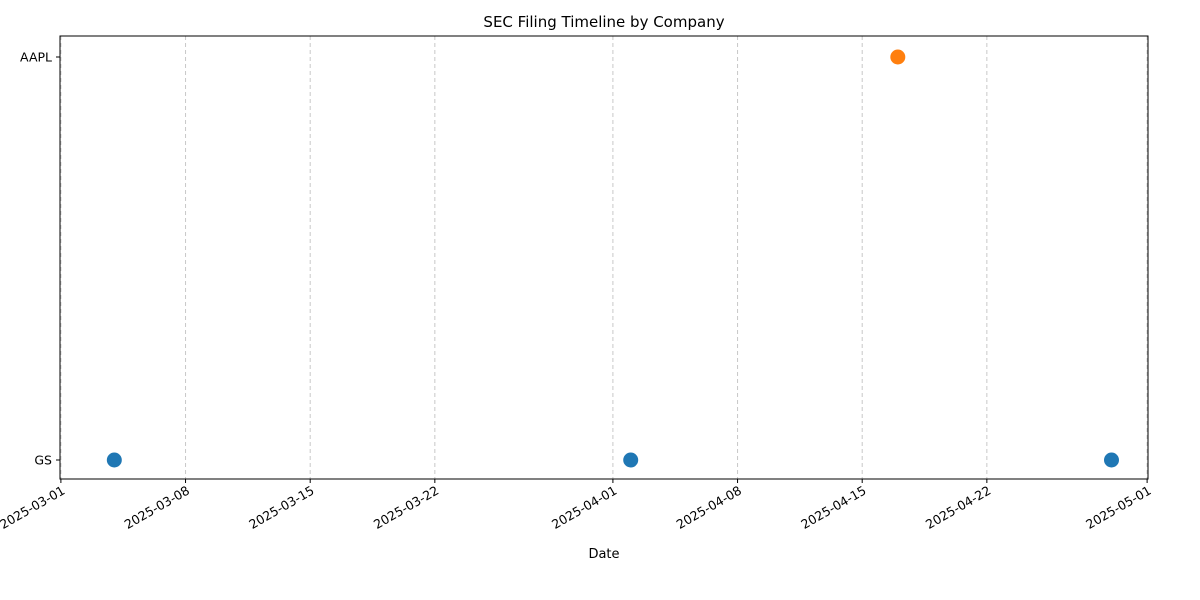 The width and height of the screenshot is (1200, 600). I want to click on x-tick-label: 2025-03-15, so click(281, 507).